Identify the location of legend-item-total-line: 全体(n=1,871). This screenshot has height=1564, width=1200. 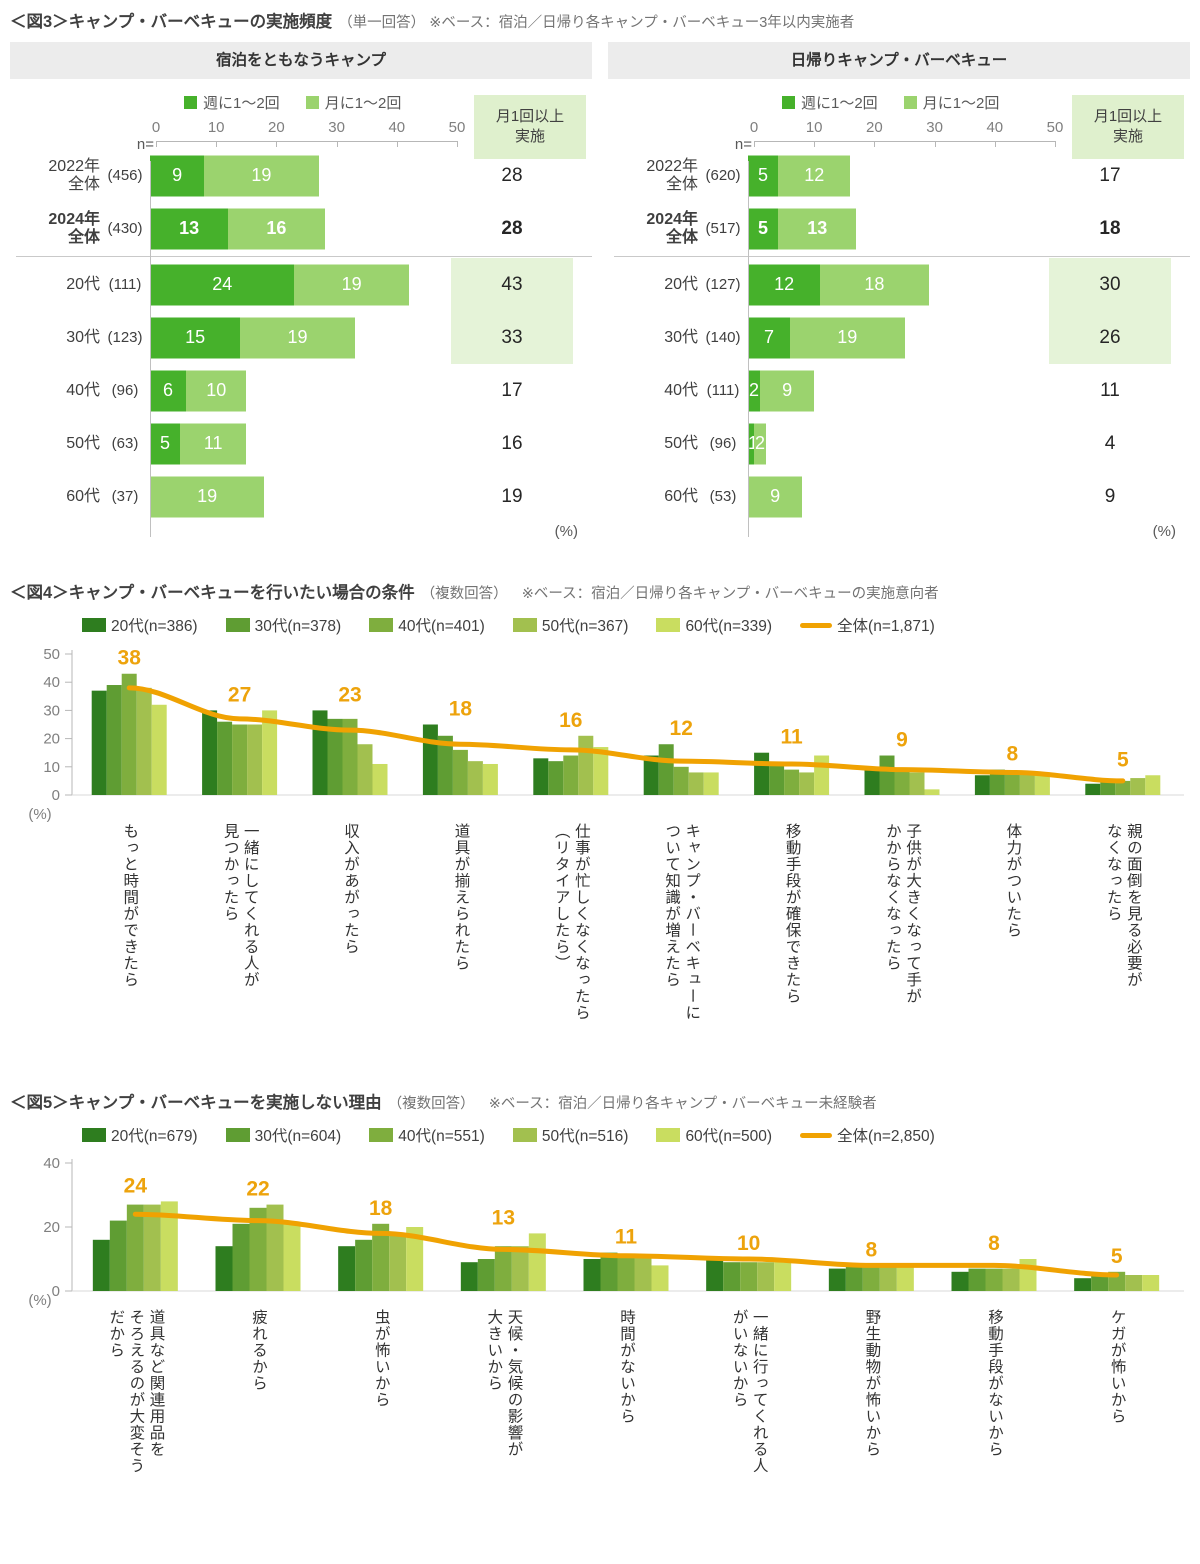
(867, 625).